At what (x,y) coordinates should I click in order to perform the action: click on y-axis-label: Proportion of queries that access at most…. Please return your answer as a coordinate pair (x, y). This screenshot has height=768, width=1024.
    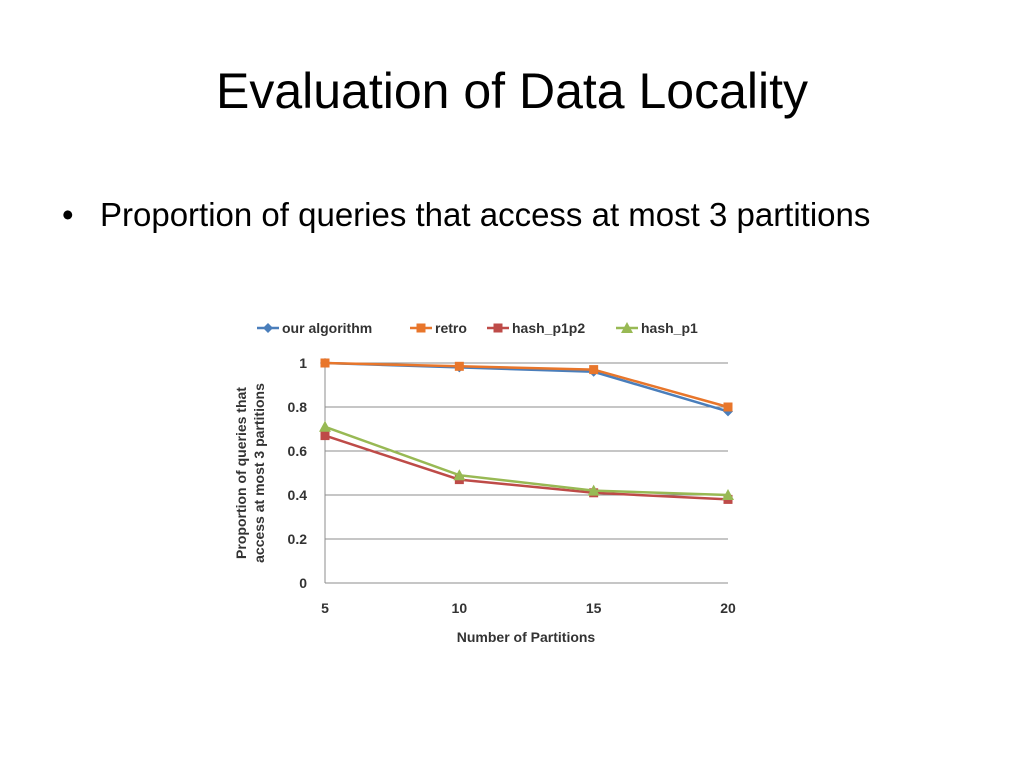
    Looking at the image, I should click on (250, 473).